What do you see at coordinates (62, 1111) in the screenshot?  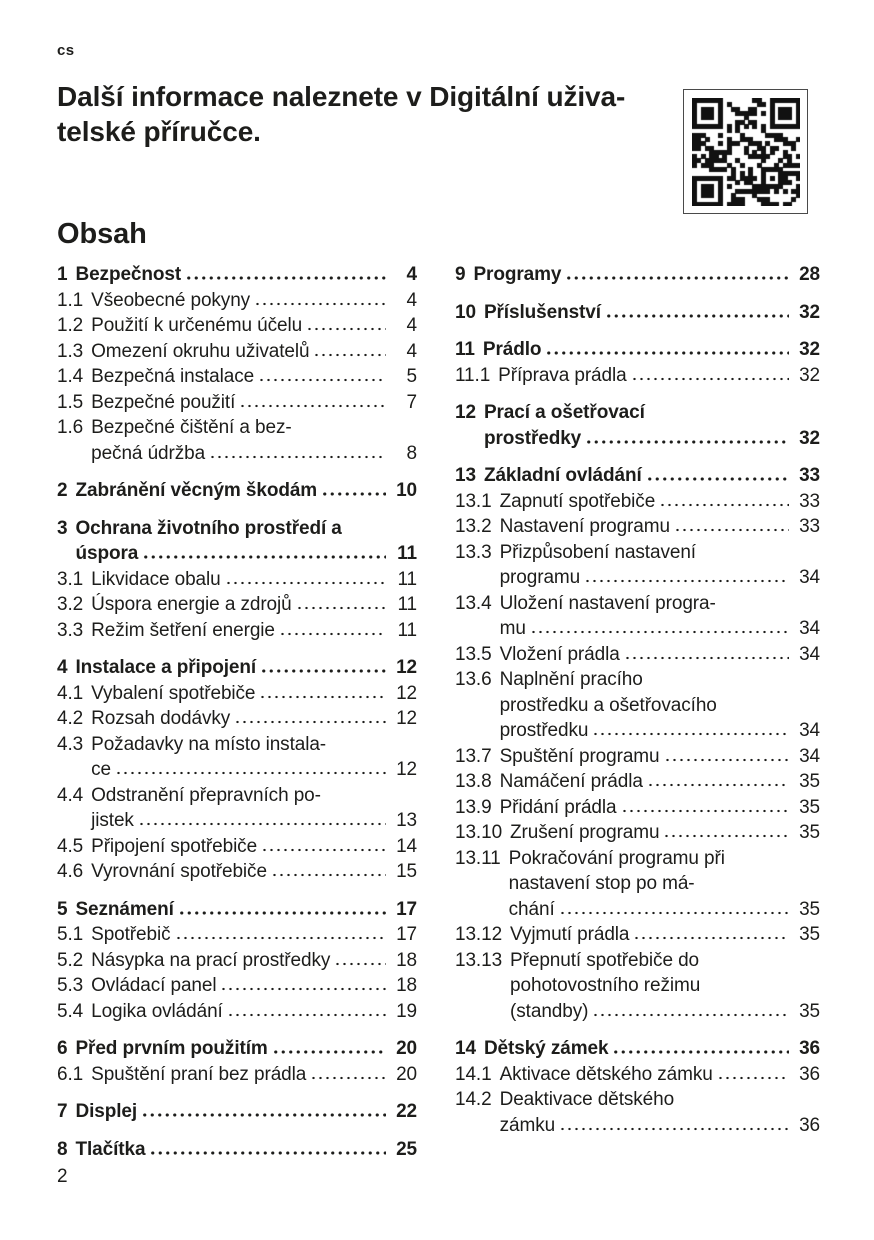 I see `toc-entry-number: 7` at bounding box center [62, 1111].